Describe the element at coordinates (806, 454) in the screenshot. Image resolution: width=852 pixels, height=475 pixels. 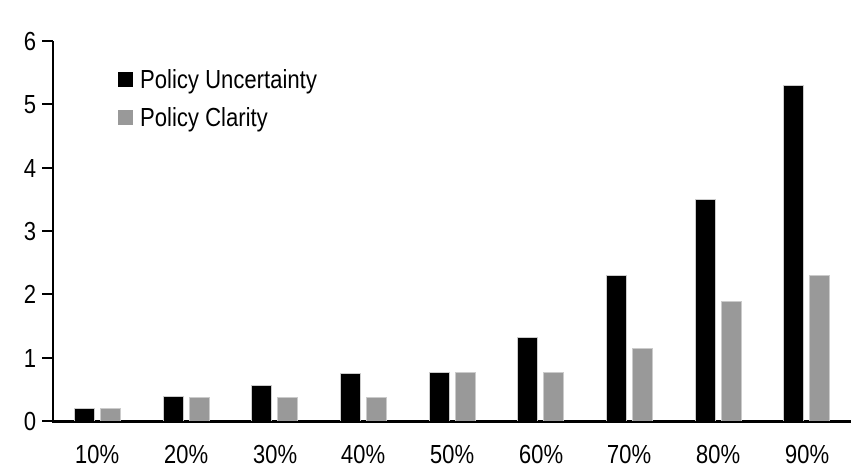
I see `x-axis-label-90: 90%` at that location.